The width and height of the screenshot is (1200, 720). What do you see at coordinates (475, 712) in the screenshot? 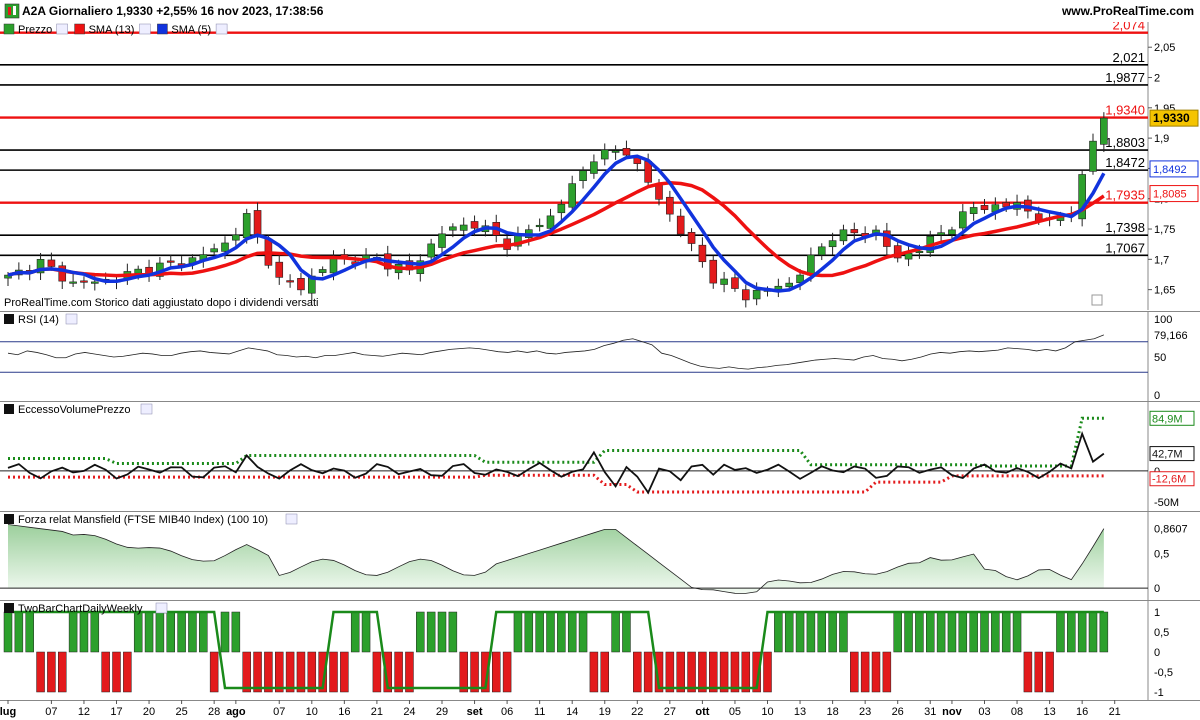
I see `x-tick-label: set` at bounding box center [475, 712].